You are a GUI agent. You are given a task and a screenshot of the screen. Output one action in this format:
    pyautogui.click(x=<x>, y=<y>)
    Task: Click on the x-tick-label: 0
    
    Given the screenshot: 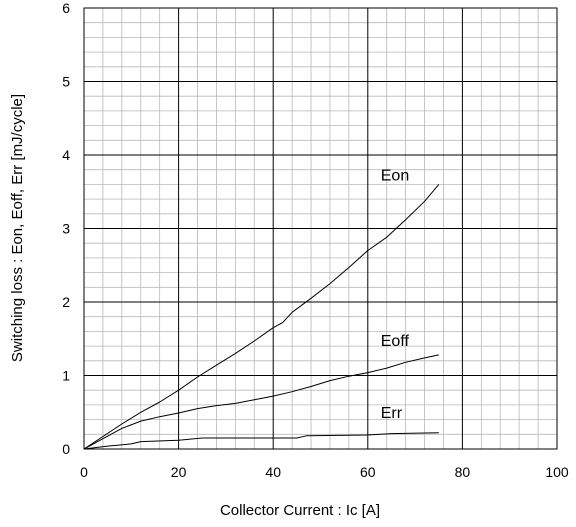 What is the action you would take?
    pyautogui.click(x=84, y=472)
    